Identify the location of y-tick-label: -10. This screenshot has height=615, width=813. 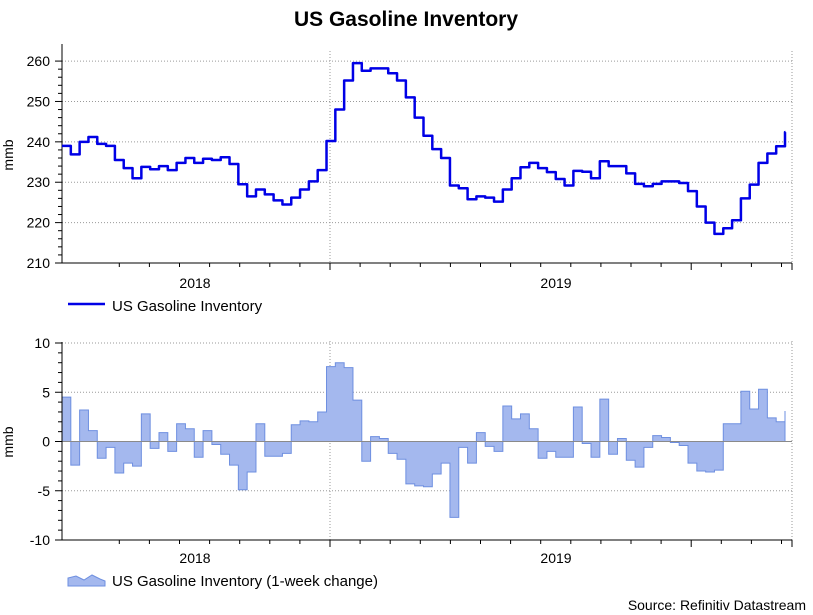
(40, 540).